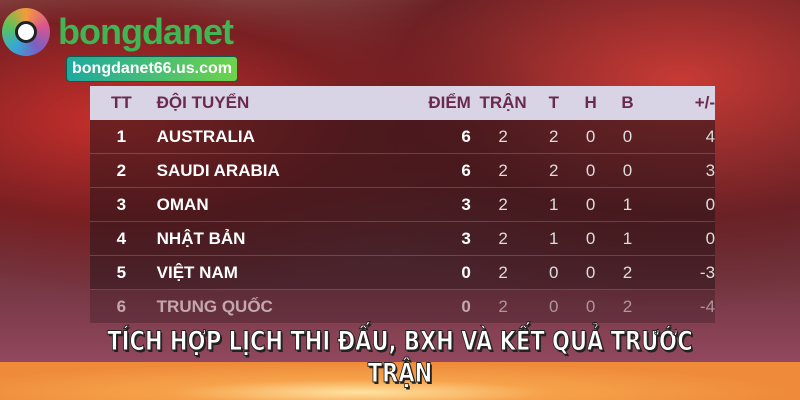  What do you see at coordinates (710, 136) in the screenshot?
I see `cell-goal-diff: 4` at bounding box center [710, 136].